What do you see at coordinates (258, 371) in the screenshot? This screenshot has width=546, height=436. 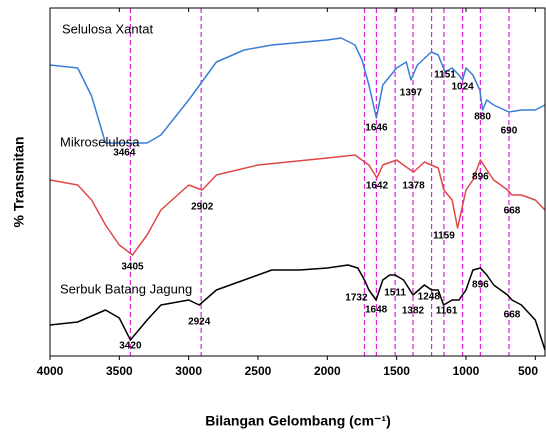 I see `x-tick-label: 2500` at bounding box center [258, 371].